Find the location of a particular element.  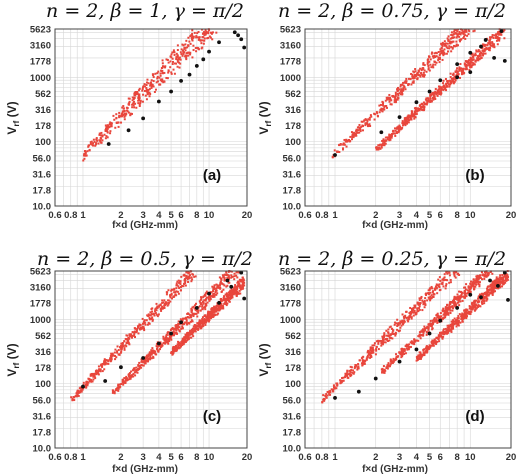

y-tick-label: 3160 is located at coordinates (40, 288).